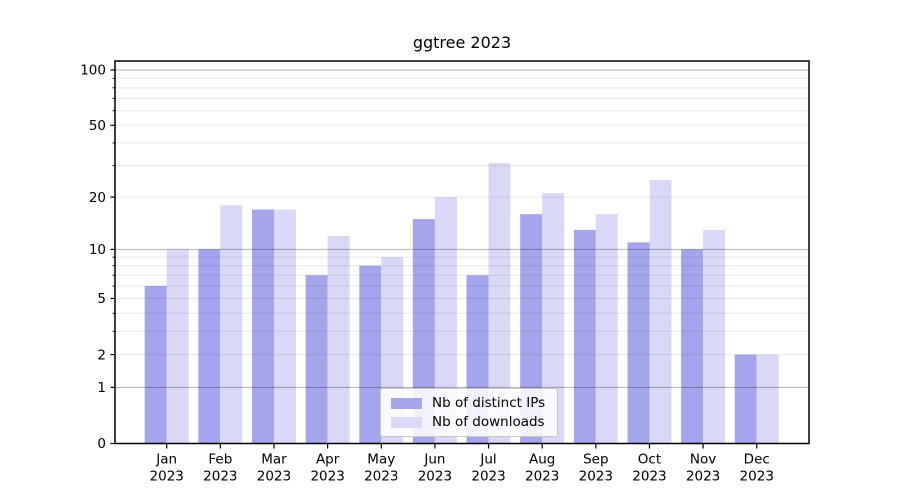 The height and width of the screenshot is (500, 900). What do you see at coordinates (745, 399) in the screenshot?
I see `bar-nb-of-distinct-ips-dec` at bounding box center [745, 399].